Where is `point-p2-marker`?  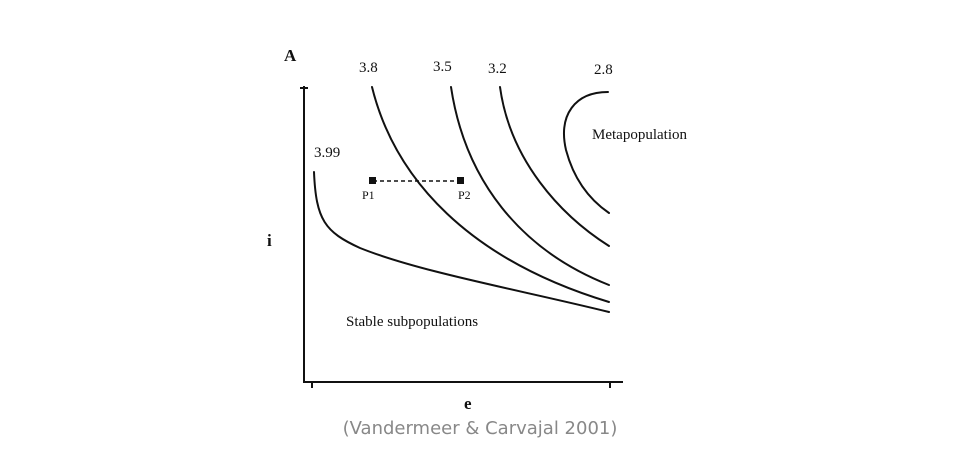 point-p2-marker is located at coordinates (460, 180).